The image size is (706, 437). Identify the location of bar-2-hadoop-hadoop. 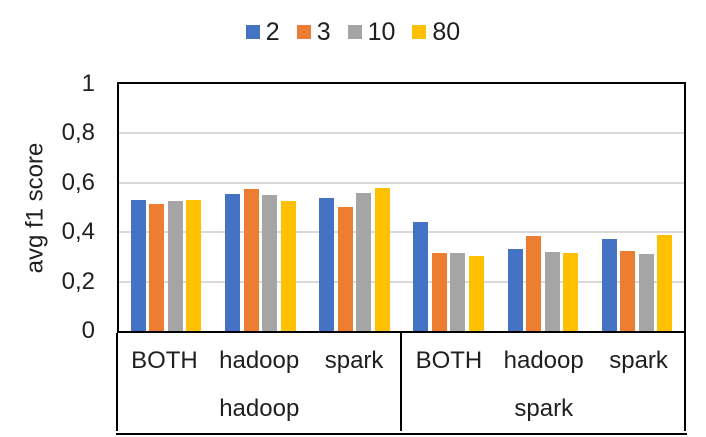
(232, 262).